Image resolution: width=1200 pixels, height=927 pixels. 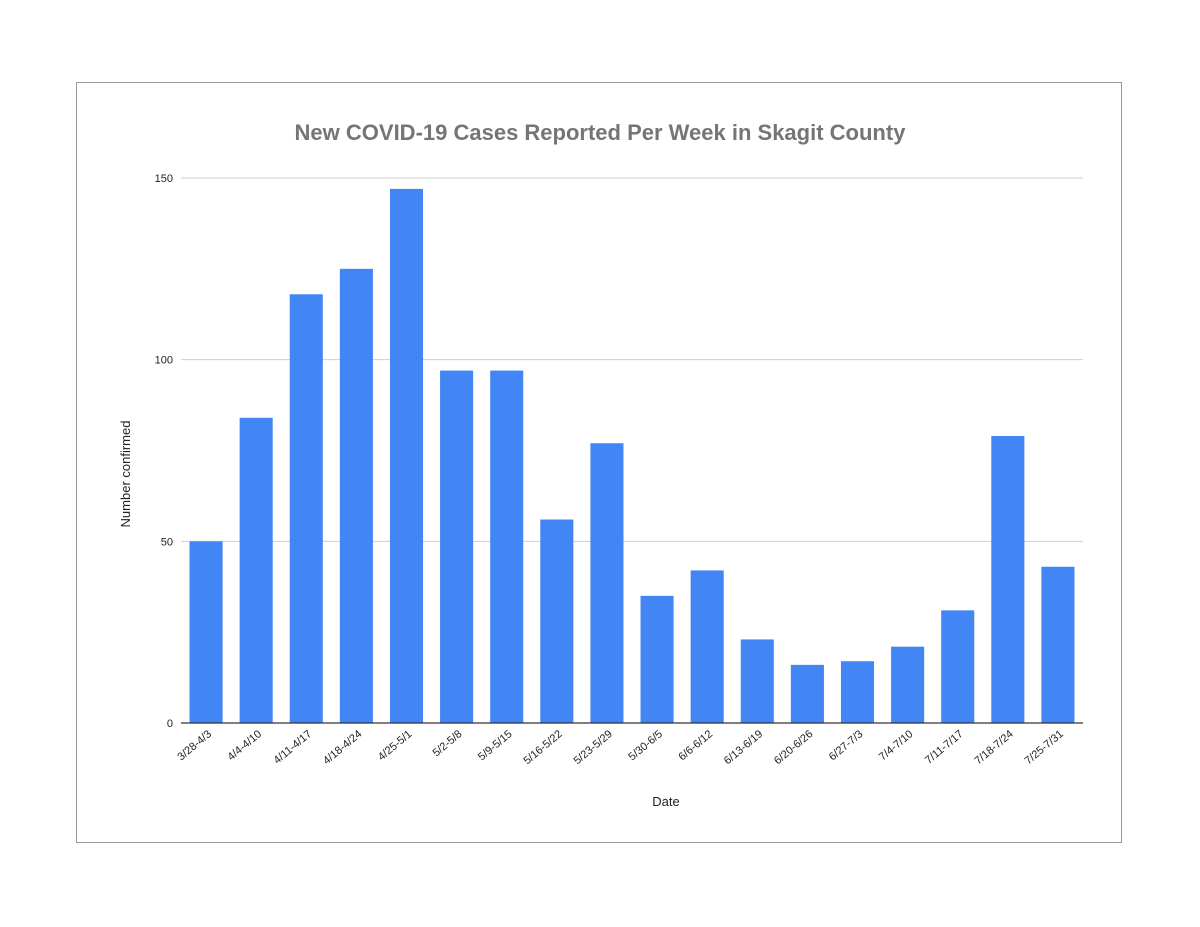 What do you see at coordinates (944, 747) in the screenshot?
I see `x-tick-label: 7/11-7/17` at bounding box center [944, 747].